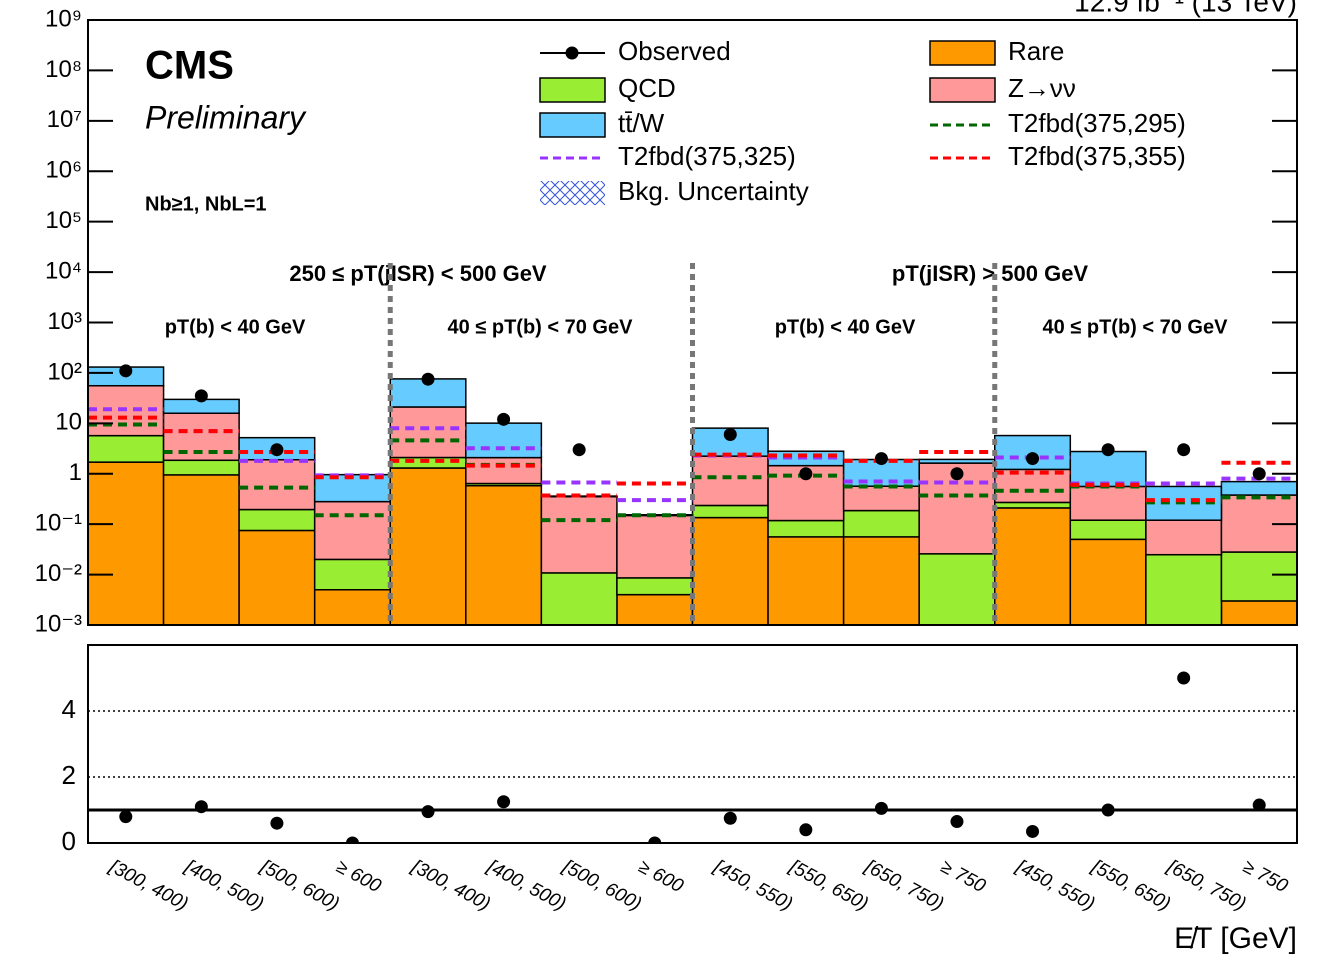  I want to click on x-axis-title: E̸T [GeV], so click(1235, 938).